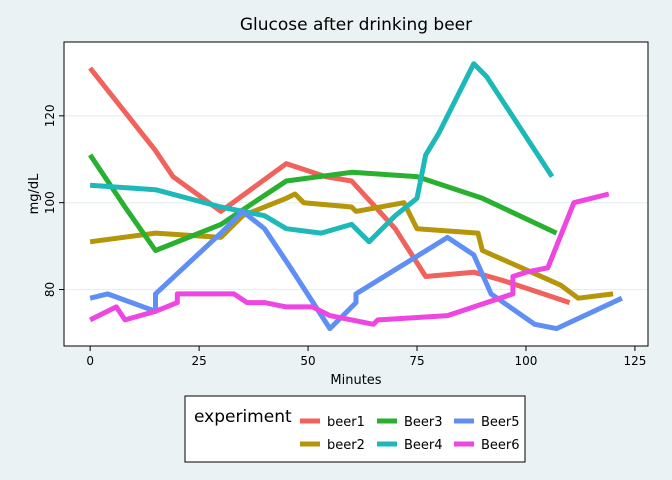 The image size is (672, 480). What do you see at coordinates (323, 203) in the screenshot?
I see `series-line-beer3` at bounding box center [323, 203].